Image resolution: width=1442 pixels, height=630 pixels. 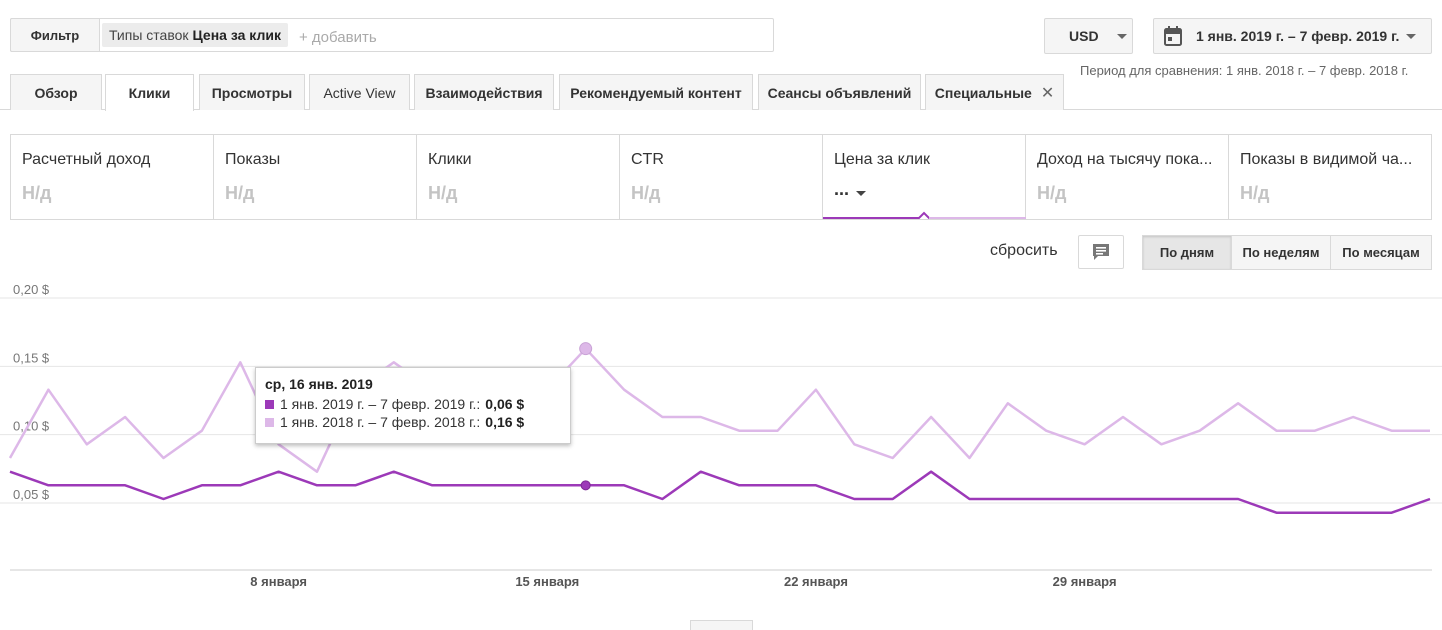 I want to click on tooltip-row-label: 1 янв. 2019 г. – 7 февр. 2019 г.:, so click(x=380, y=404).